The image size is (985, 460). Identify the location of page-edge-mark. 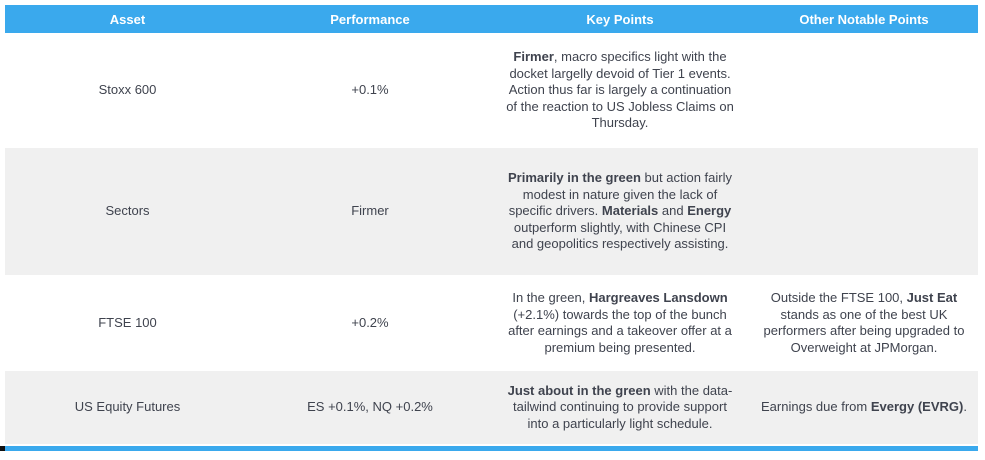
(4, 448).